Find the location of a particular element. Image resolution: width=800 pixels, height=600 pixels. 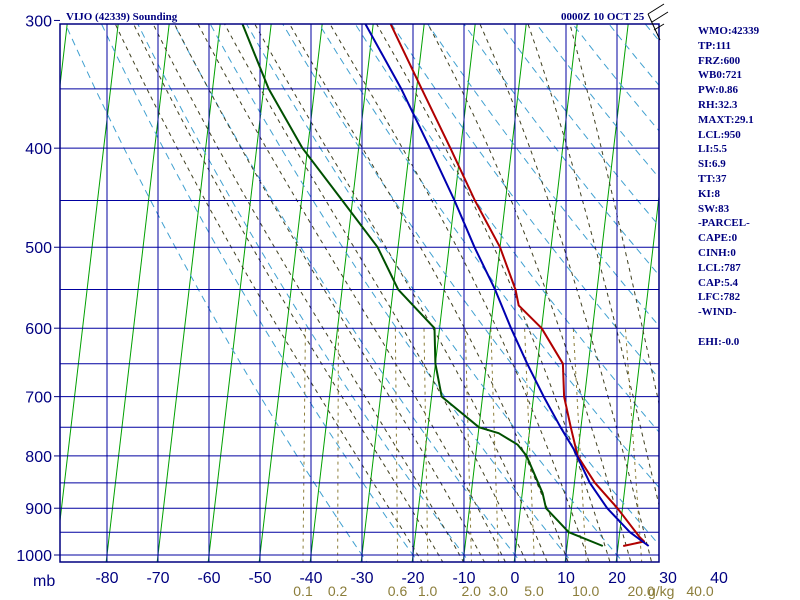

temperature-tick-label: -20 is located at coordinates (412, 578).